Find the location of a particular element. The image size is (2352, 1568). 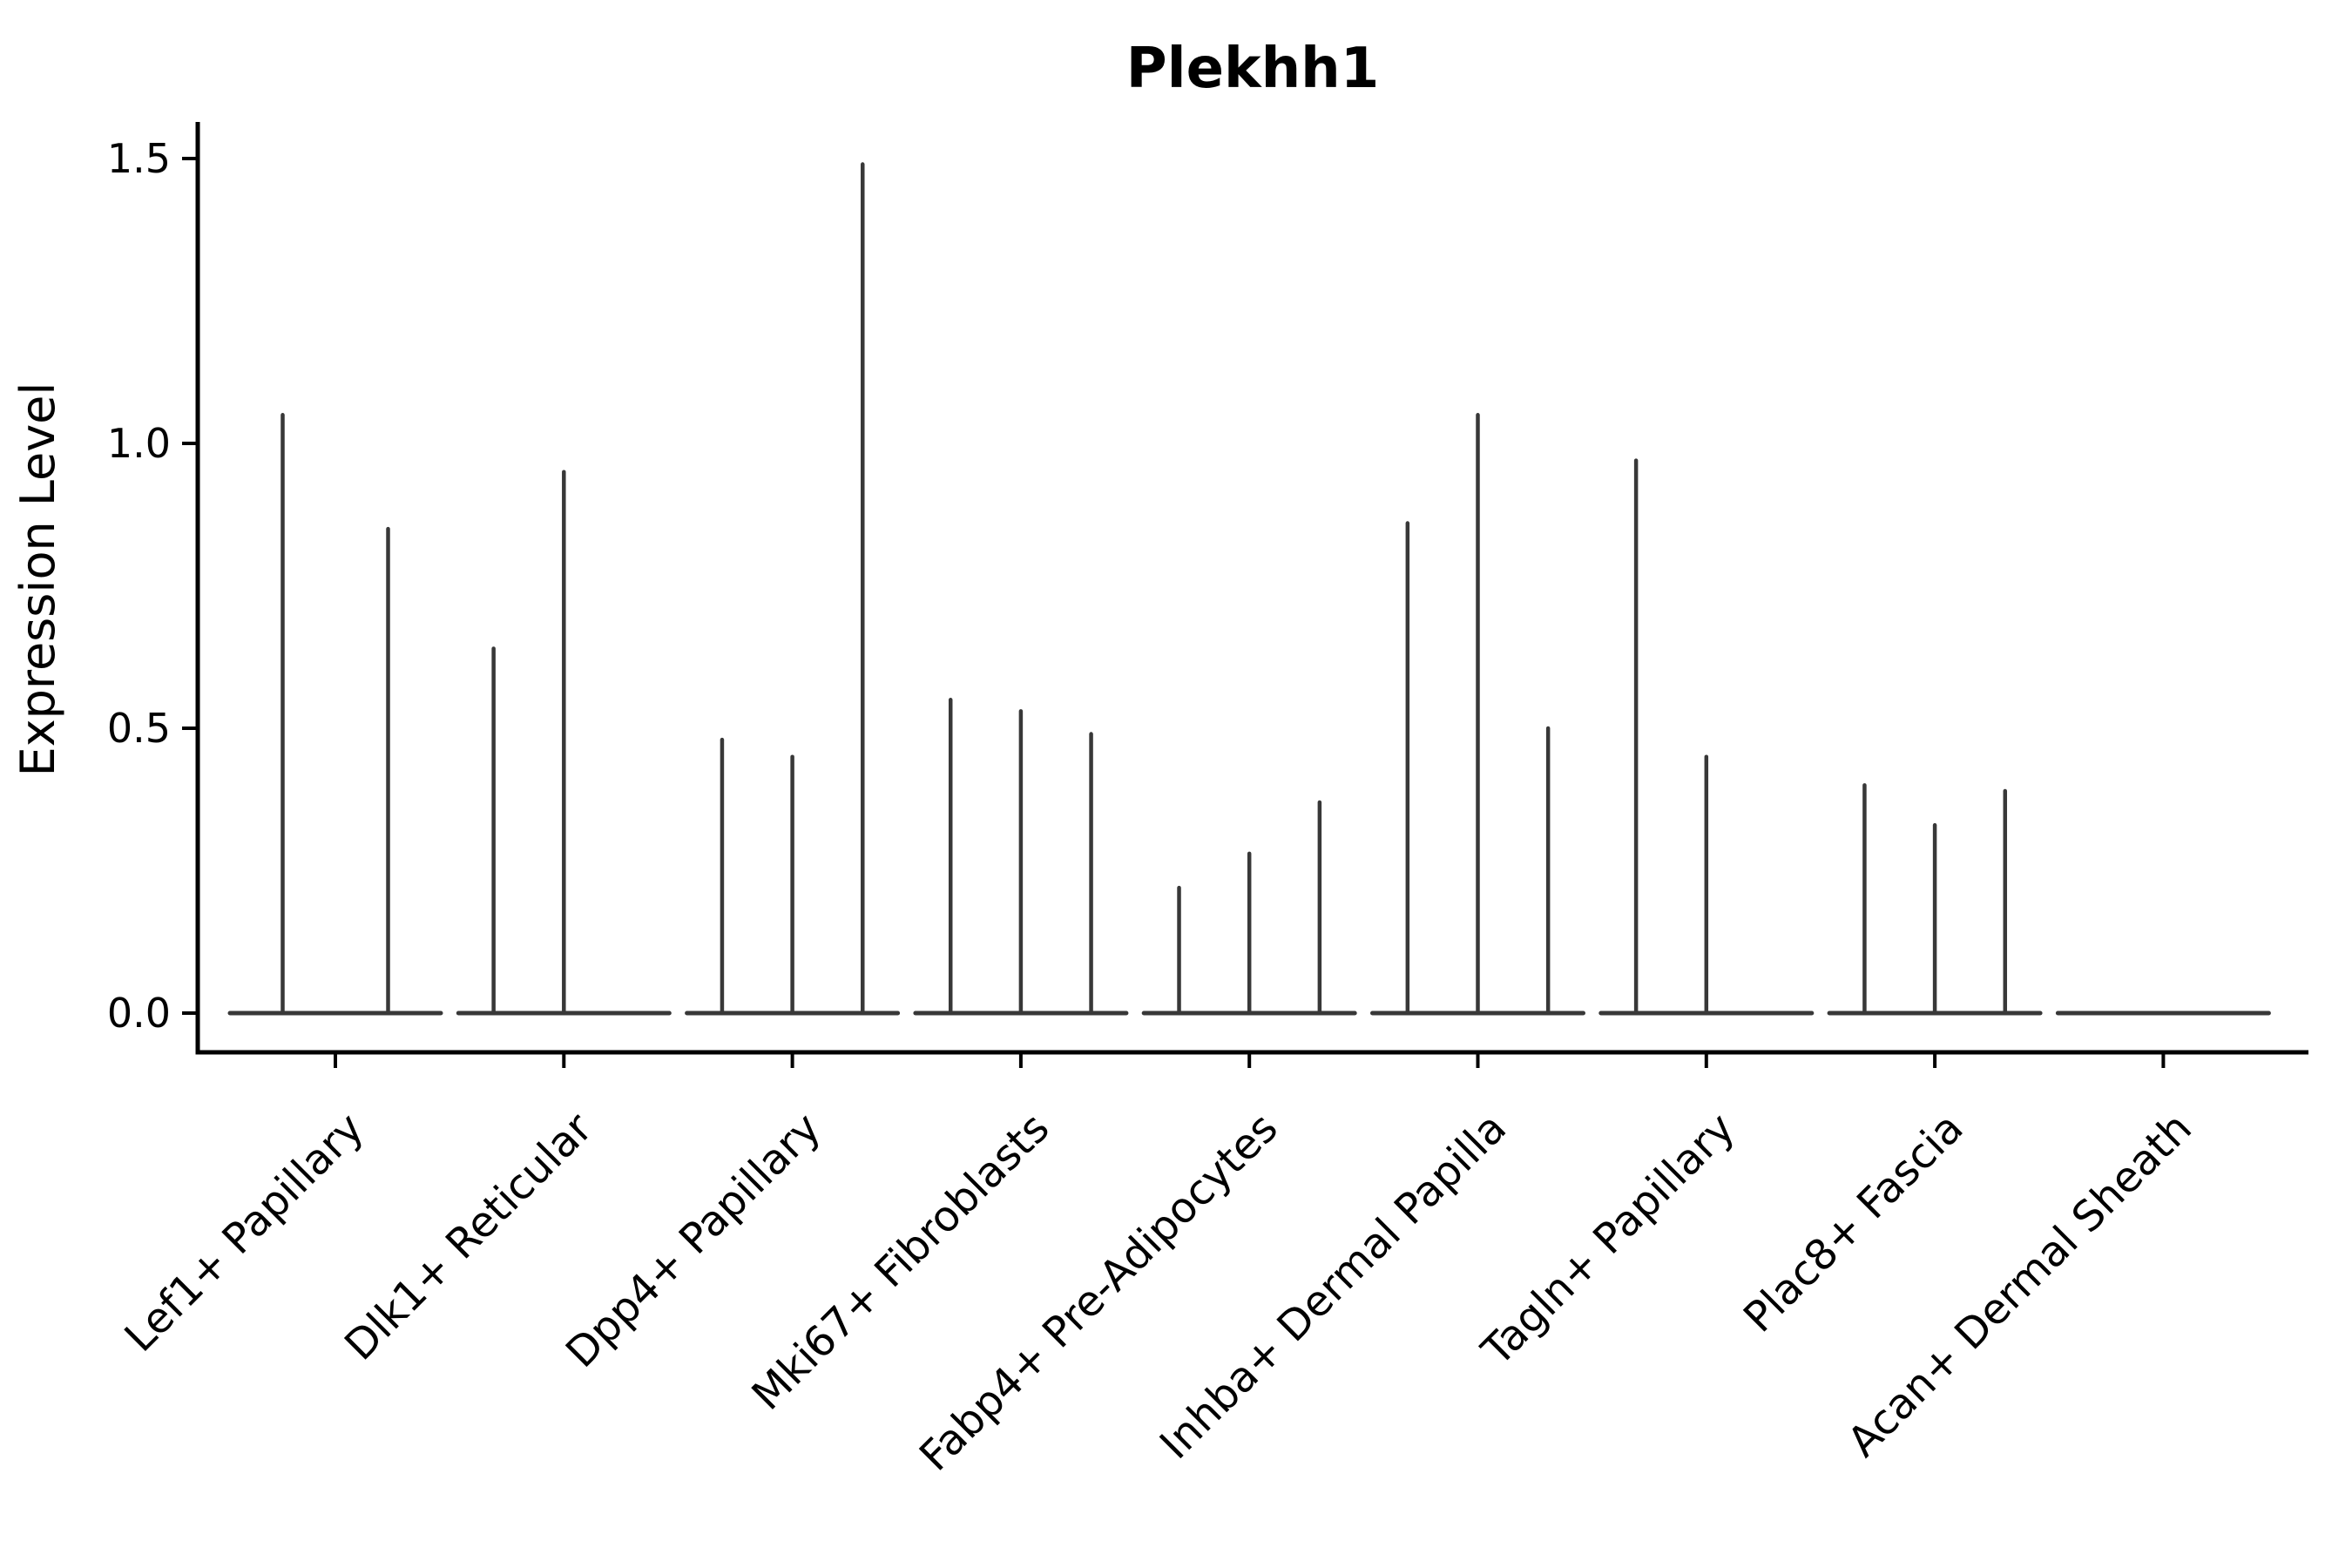

x-tick-label: Lef1+ Papillary is located at coordinates (245, 1233).